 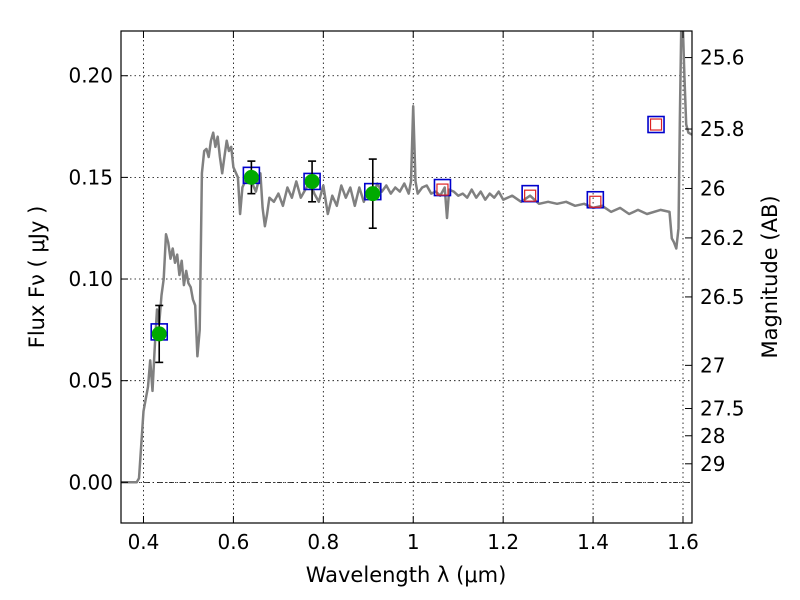 I want to click on x-tick-label: 1.2, so click(x=503, y=542).